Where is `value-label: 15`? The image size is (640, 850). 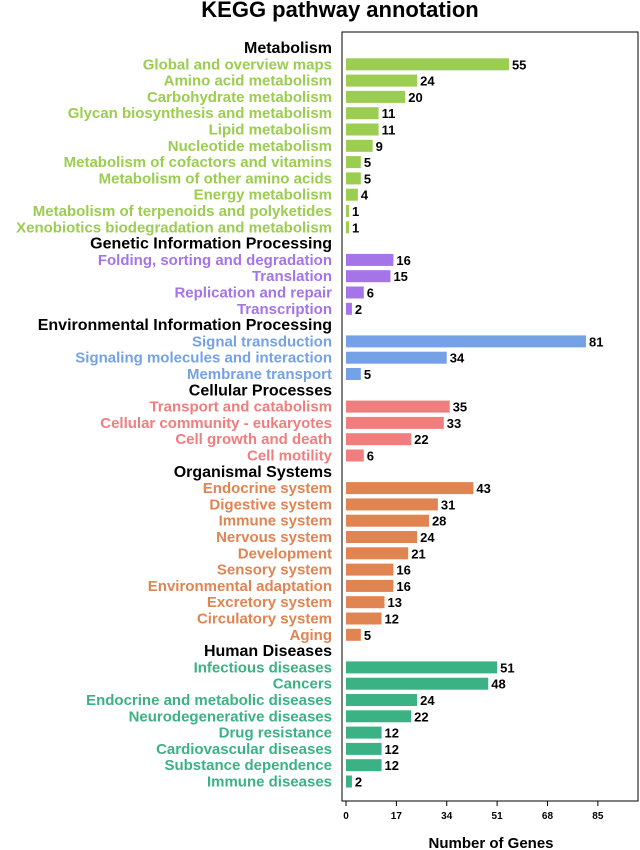
value-label: 15 is located at coordinates (400, 276).